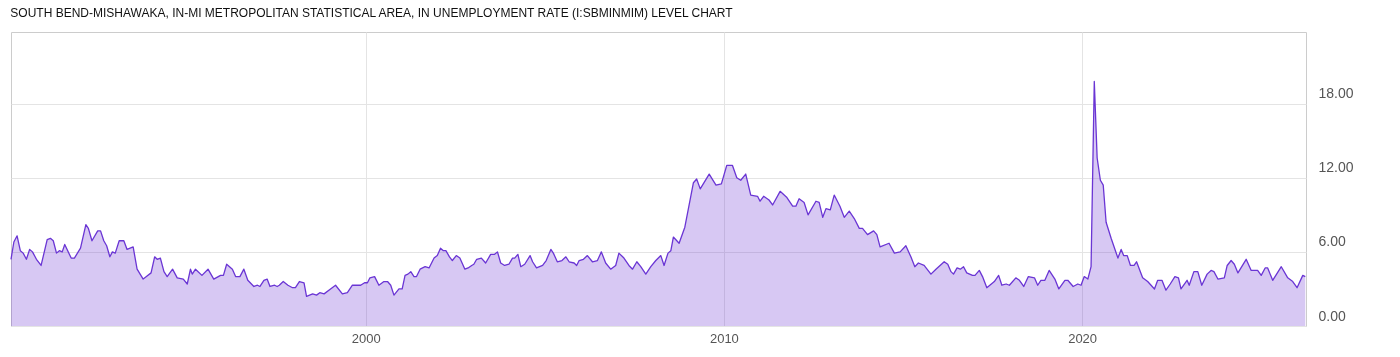 This screenshot has height=357, width=1400. What do you see at coordinates (1336, 93) in the screenshot?
I see `y-tick-label: 18.00` at bounding box center [1336, 93].